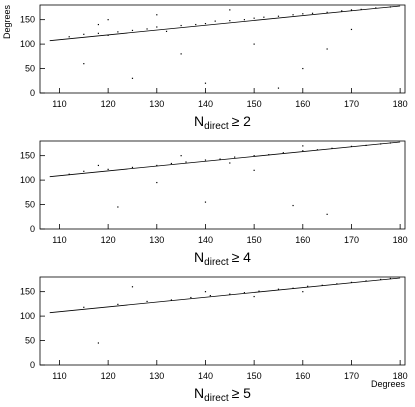 This screenshot has width=415, height=407. Describe the element at coordinates (32, 229) in the screenshot. I see `y-tick-label: 0` at that location.